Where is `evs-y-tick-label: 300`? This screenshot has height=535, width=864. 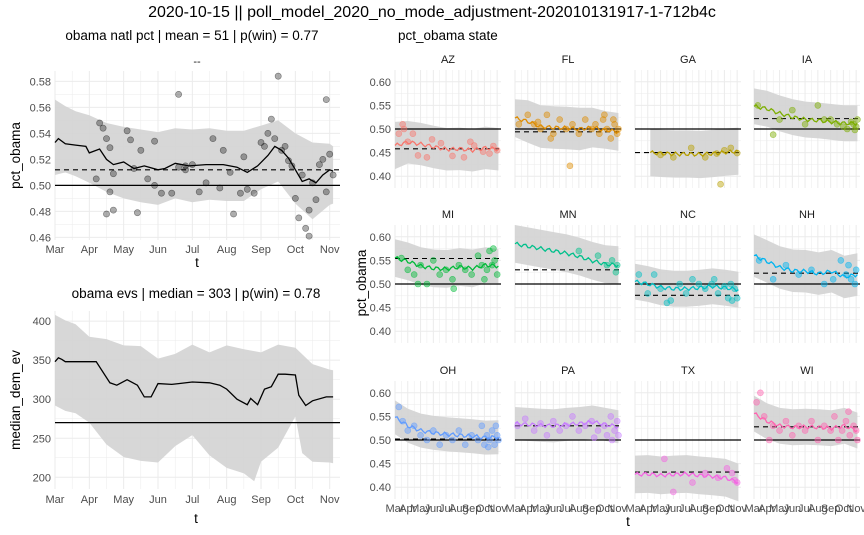 evs-y-tick-label: 300 is located at coordinates (42, 400).